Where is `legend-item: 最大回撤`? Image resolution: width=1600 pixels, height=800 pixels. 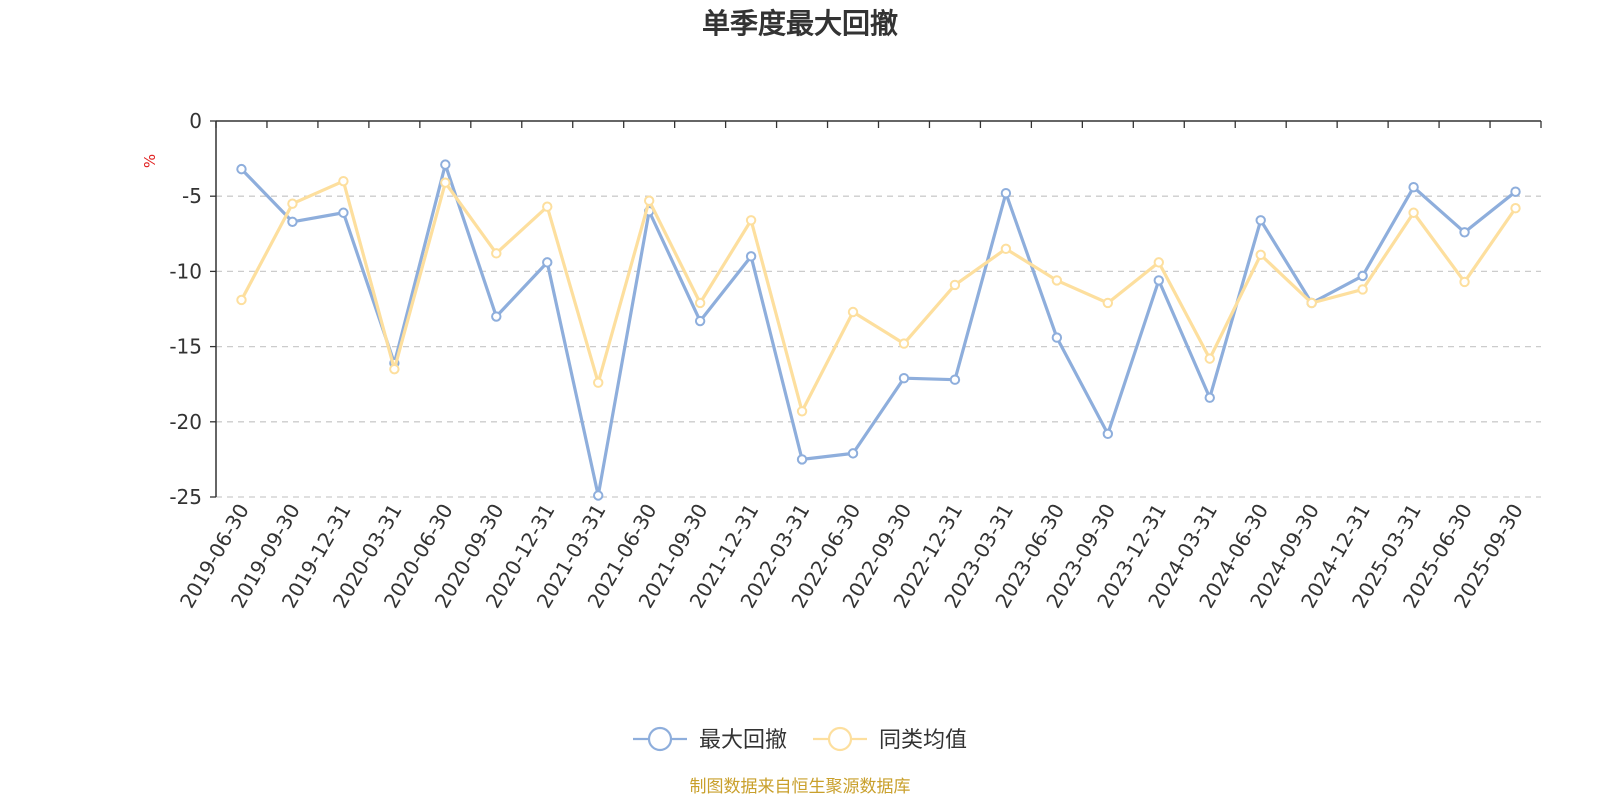 legend-item: 最大回撤 is located at coordinates (710, 739).